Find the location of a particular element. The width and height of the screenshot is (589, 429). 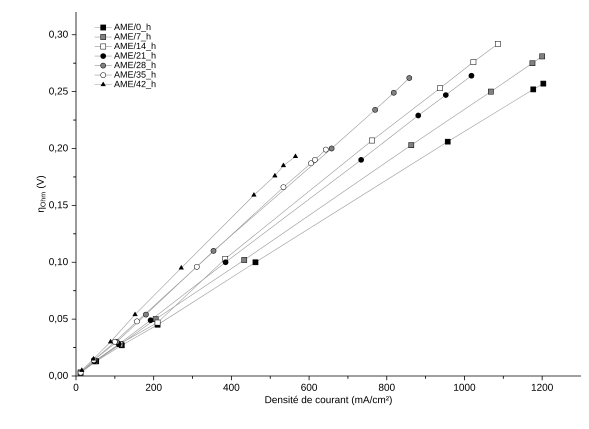

y-tick-label: 0,00 is located at coordinates (58, 376).